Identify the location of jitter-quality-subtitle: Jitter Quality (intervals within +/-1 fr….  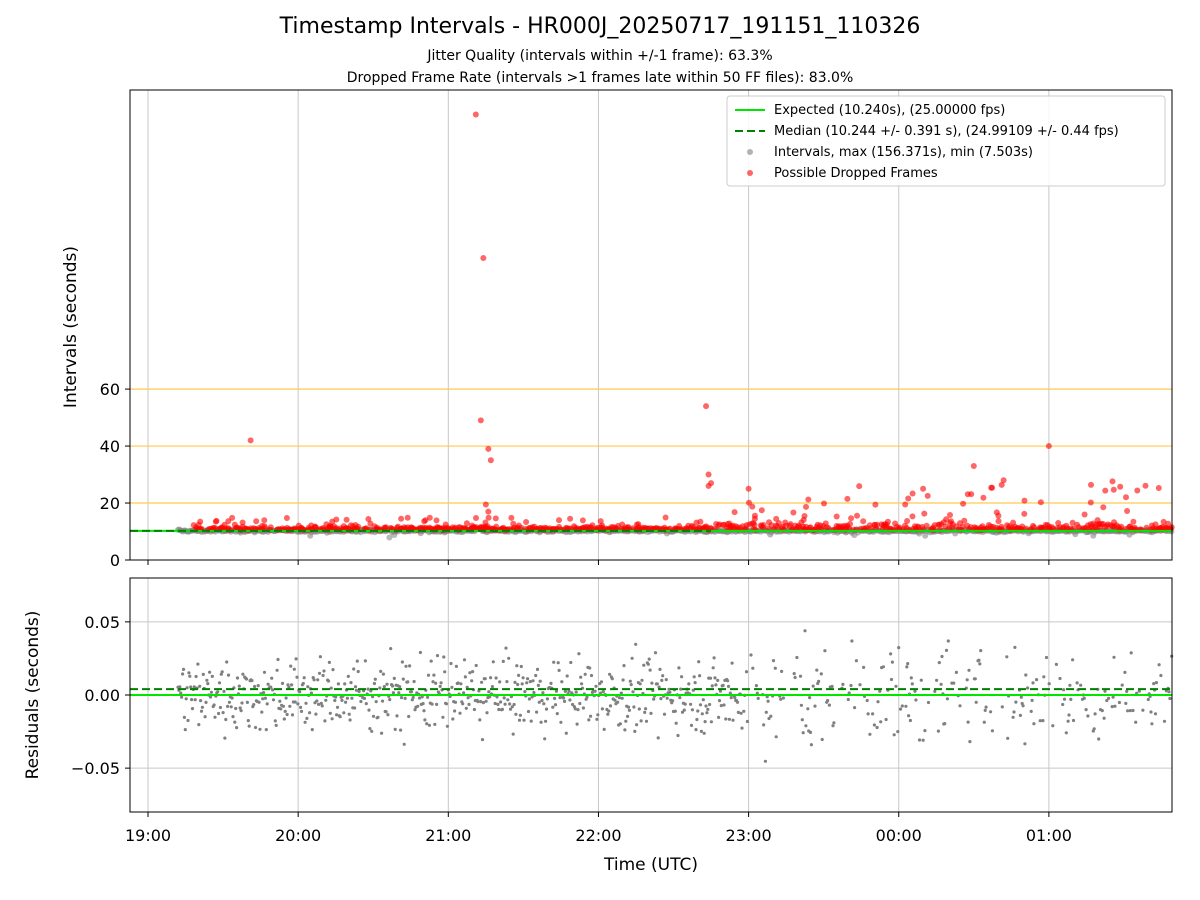
(600, 56).